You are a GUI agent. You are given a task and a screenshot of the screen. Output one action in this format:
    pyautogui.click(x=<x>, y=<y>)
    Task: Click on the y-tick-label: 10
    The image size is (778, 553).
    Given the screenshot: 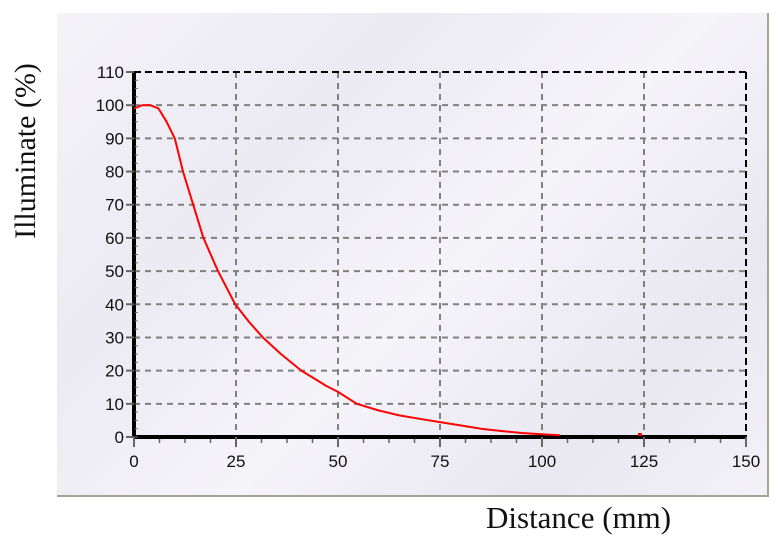 What is the action you would take?
    pyautogui.click(x=114, y=404)
    